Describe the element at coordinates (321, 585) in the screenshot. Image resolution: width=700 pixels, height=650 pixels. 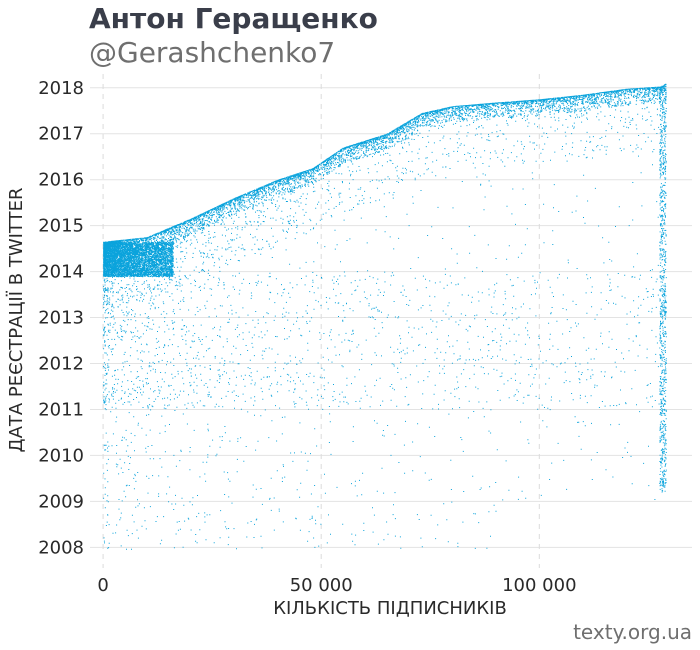
I see `x-tick-label: 50 000` at that location.